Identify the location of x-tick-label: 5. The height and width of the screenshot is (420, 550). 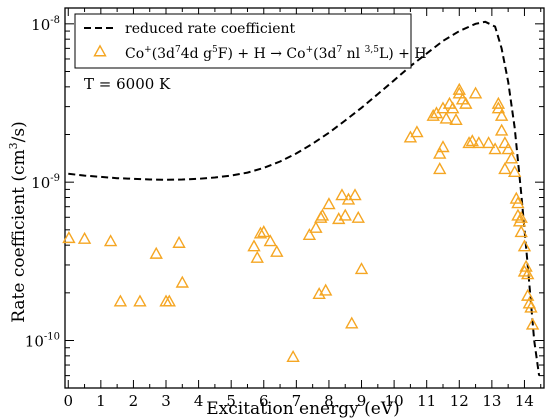
(231, 401).